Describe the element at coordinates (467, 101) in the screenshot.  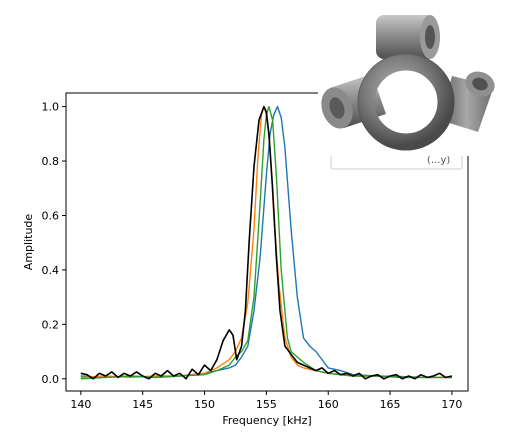
I see `right-cylinder` at that location.